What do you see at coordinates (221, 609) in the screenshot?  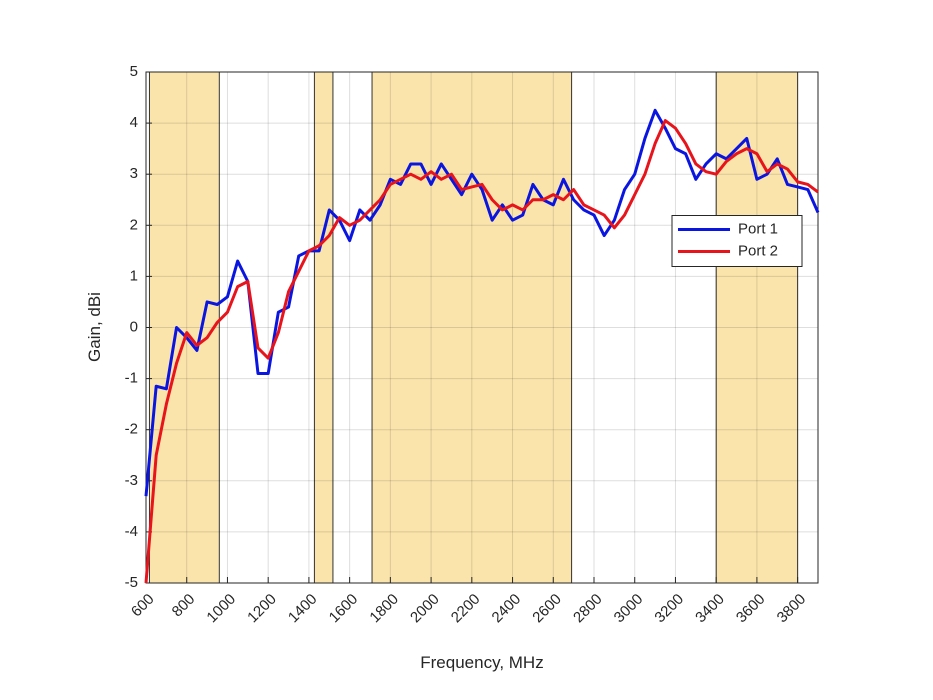 I see `x-tick-label: 1000` at bounding box center [221, 609].